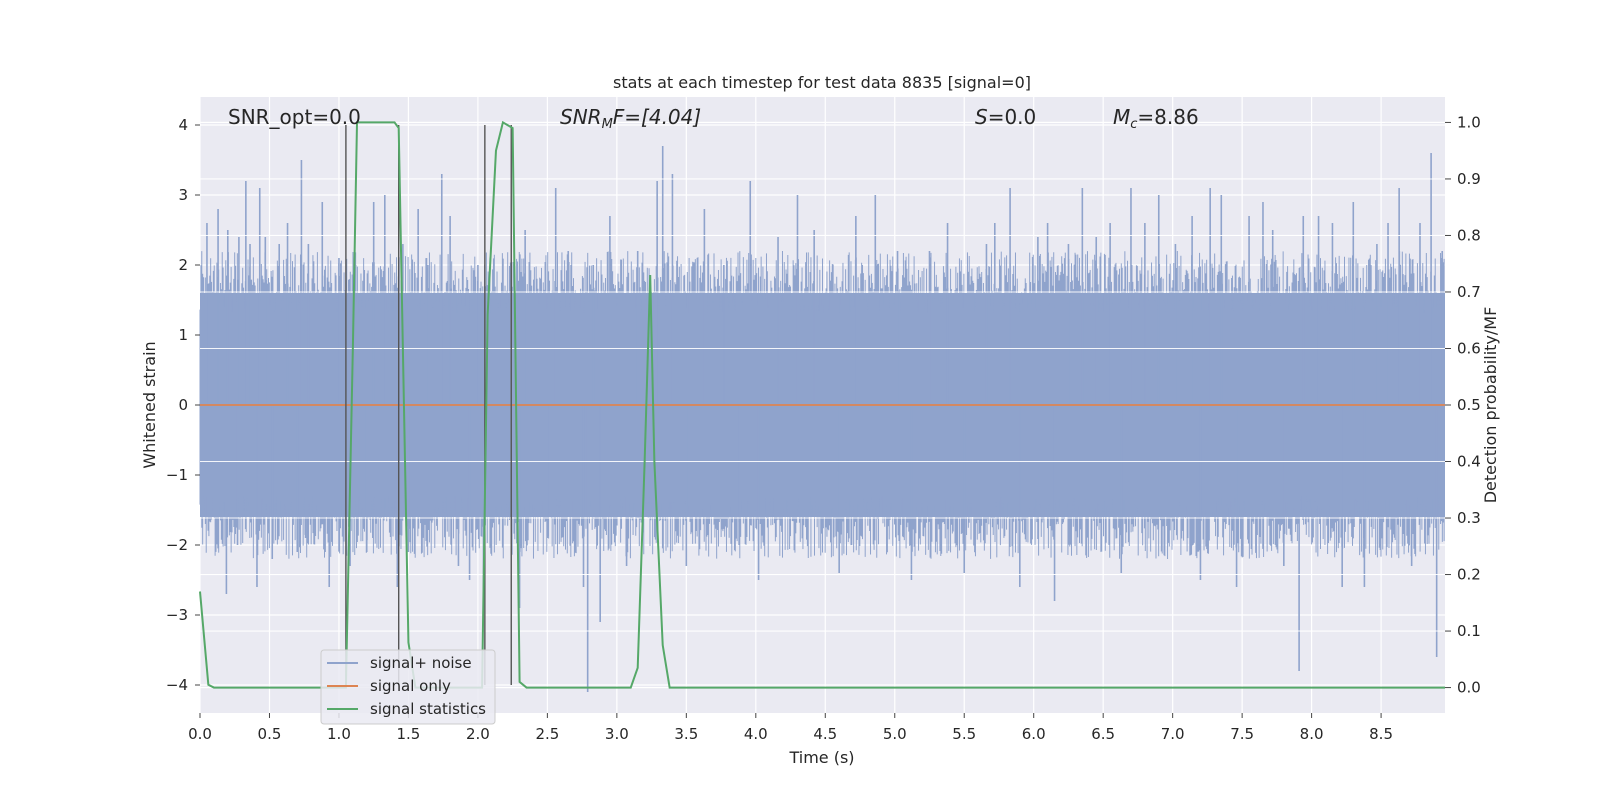 The width and height of the screenshot is (1600, 800). Describe the element at coordinates (1469, 348) in the screenshot. I see `y2-tick-label: 0.6` at that location.